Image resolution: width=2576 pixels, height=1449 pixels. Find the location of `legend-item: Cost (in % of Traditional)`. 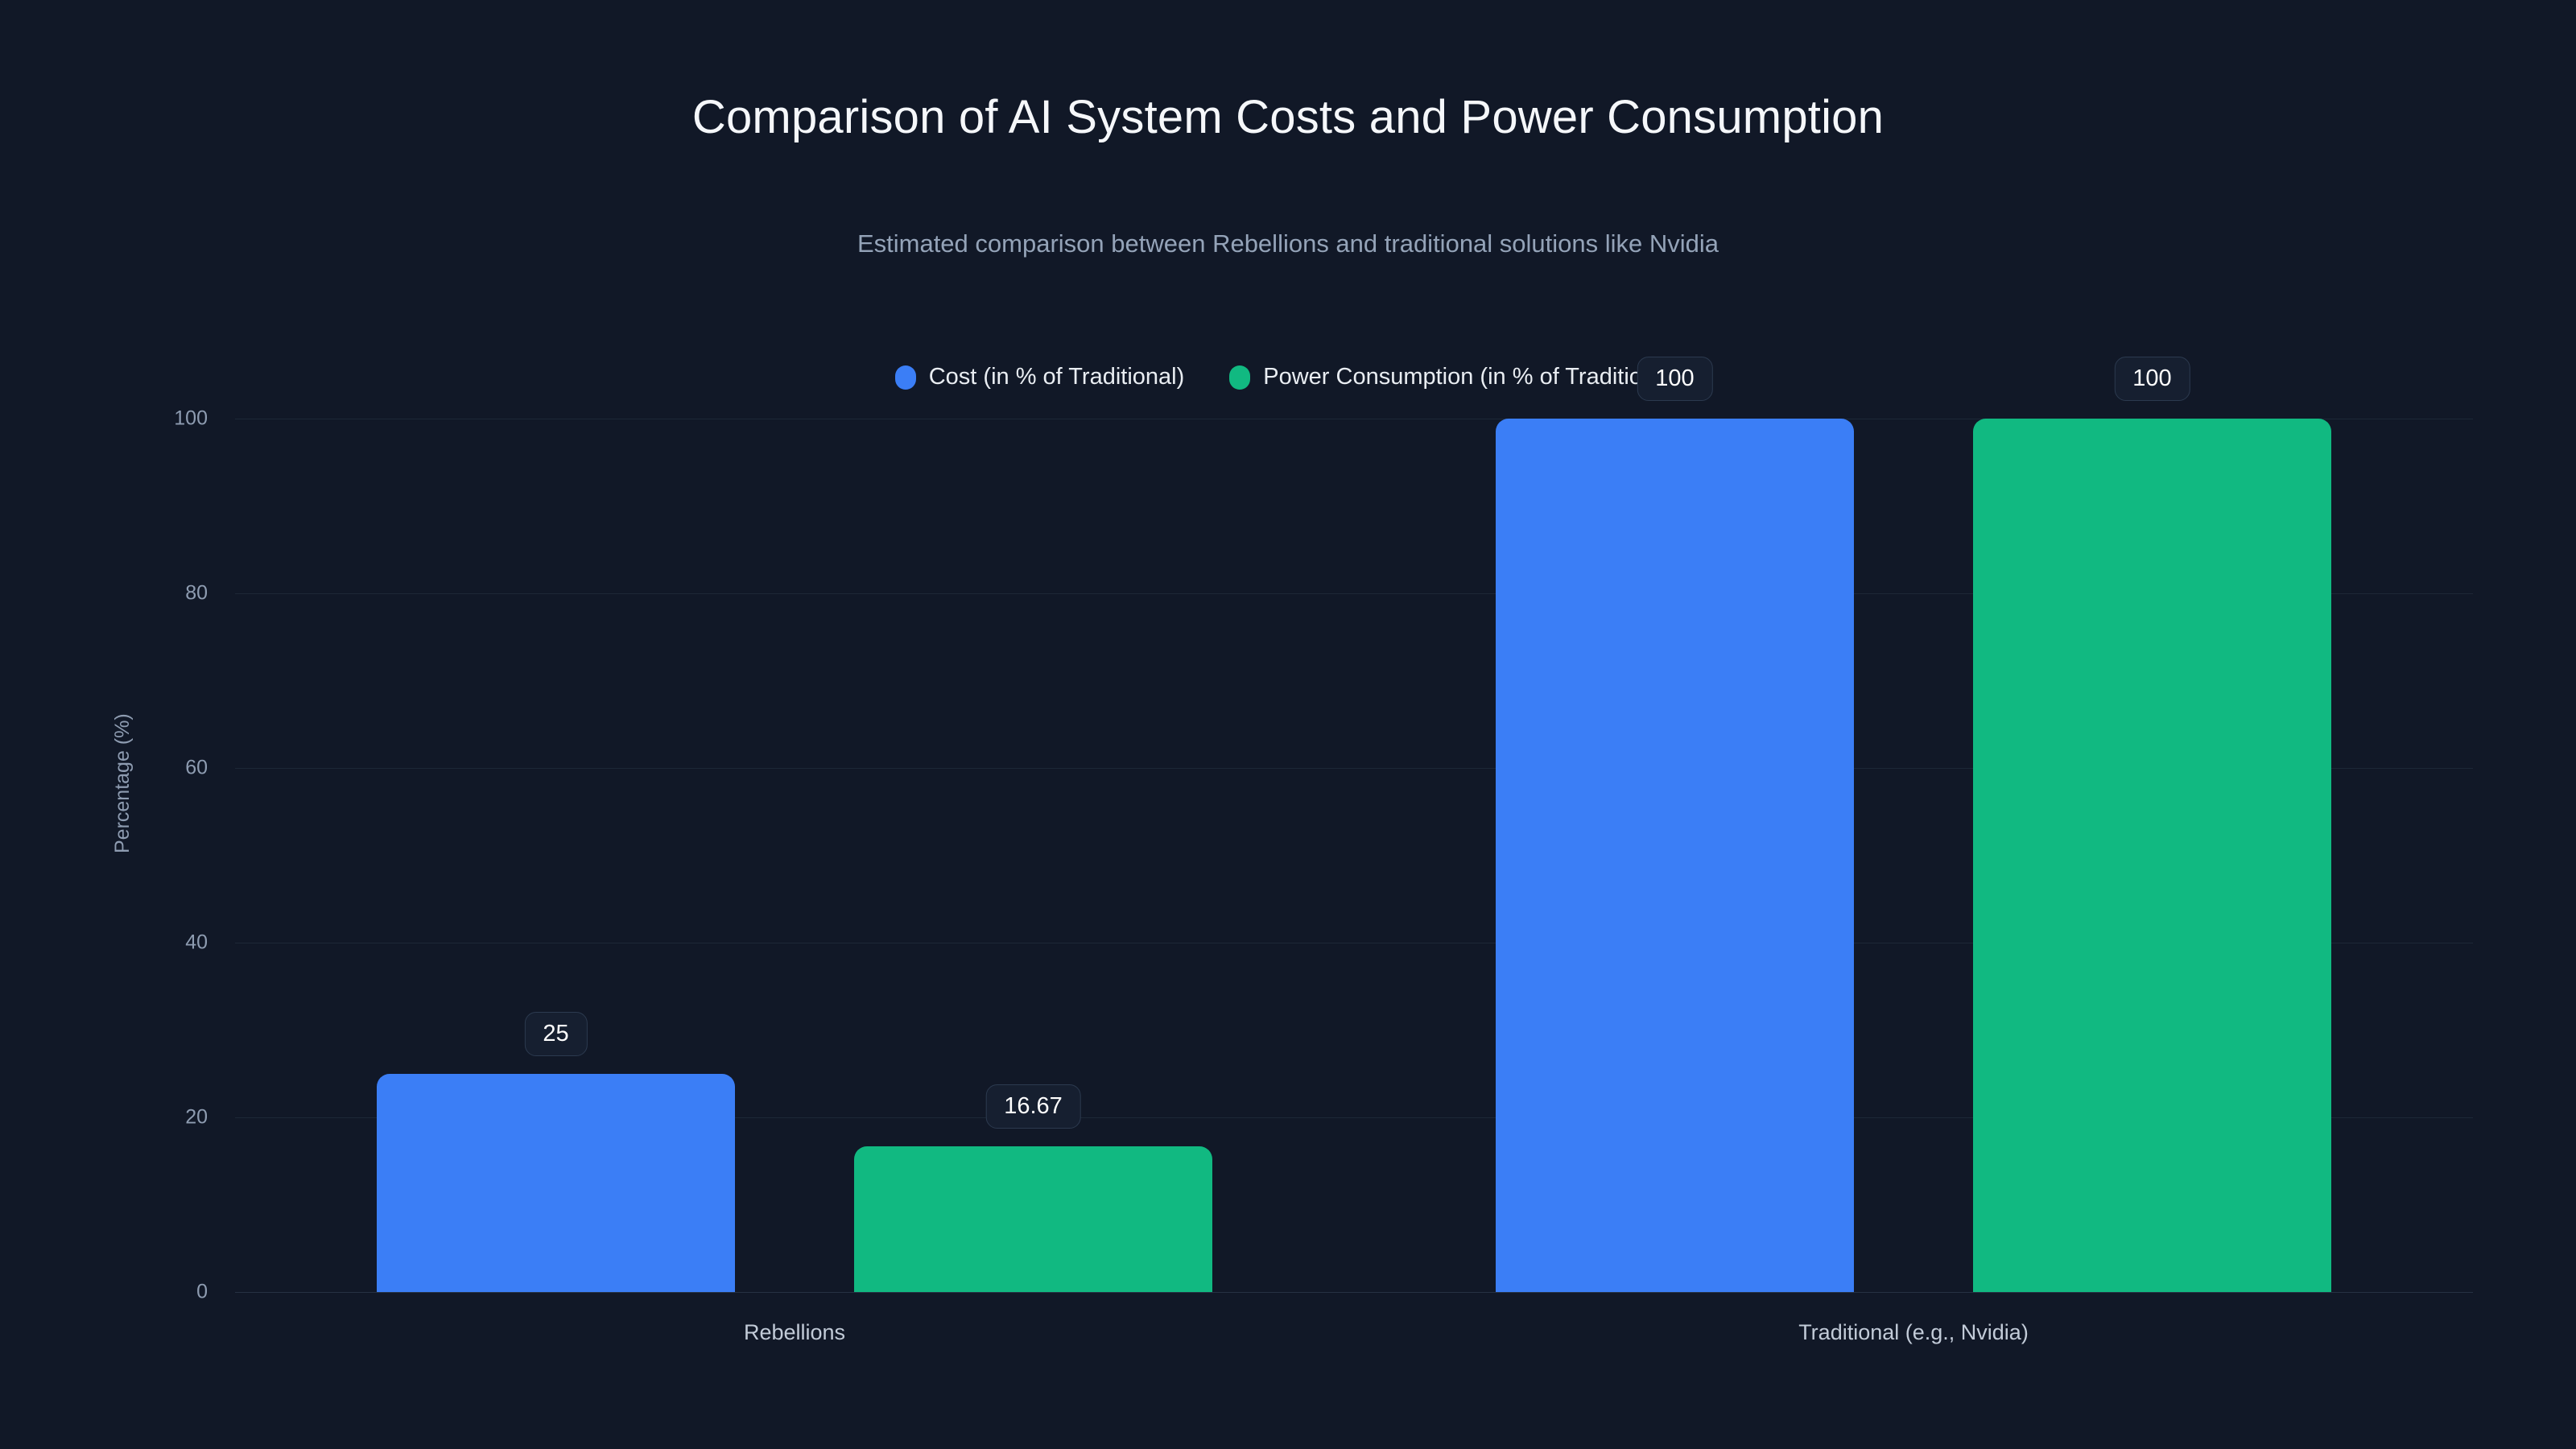

legend-item: Cost (in % of Traditional) is located at coordinates (1039, 377).